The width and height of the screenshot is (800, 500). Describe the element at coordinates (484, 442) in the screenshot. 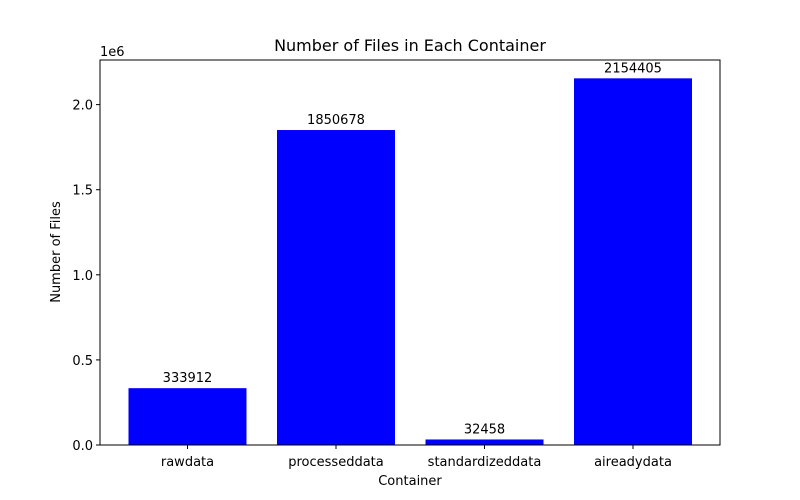

I see `bar-standardizeddata` at that location.